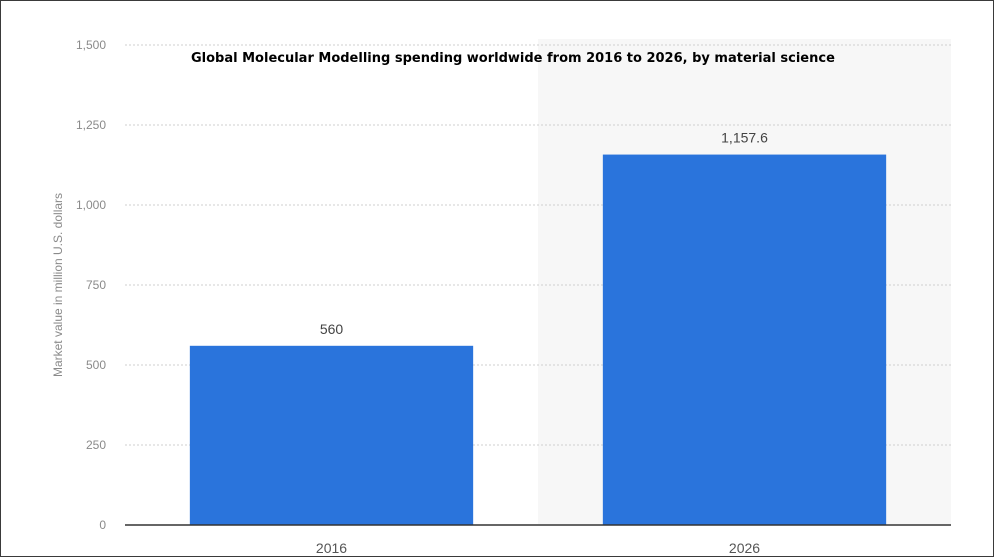  I want to click on value-label-2026: 1,157.6, so click(744, 138).